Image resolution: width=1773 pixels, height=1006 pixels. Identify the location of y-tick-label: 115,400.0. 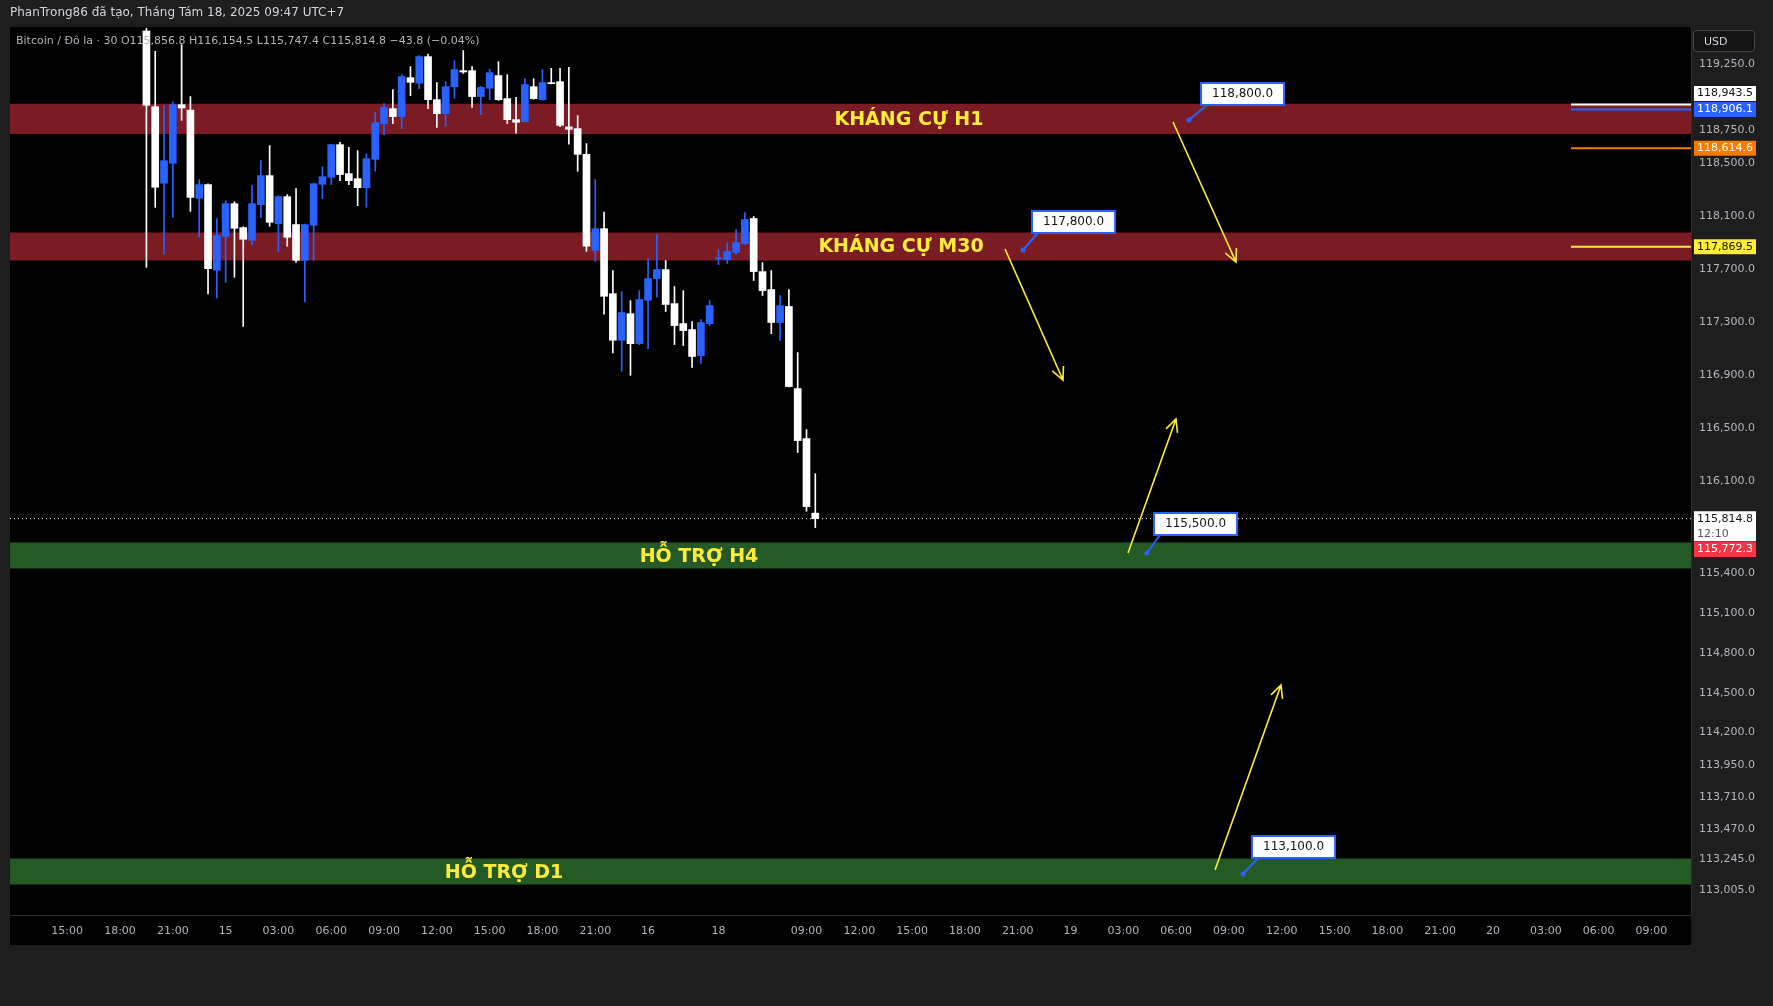
(1727, 573).